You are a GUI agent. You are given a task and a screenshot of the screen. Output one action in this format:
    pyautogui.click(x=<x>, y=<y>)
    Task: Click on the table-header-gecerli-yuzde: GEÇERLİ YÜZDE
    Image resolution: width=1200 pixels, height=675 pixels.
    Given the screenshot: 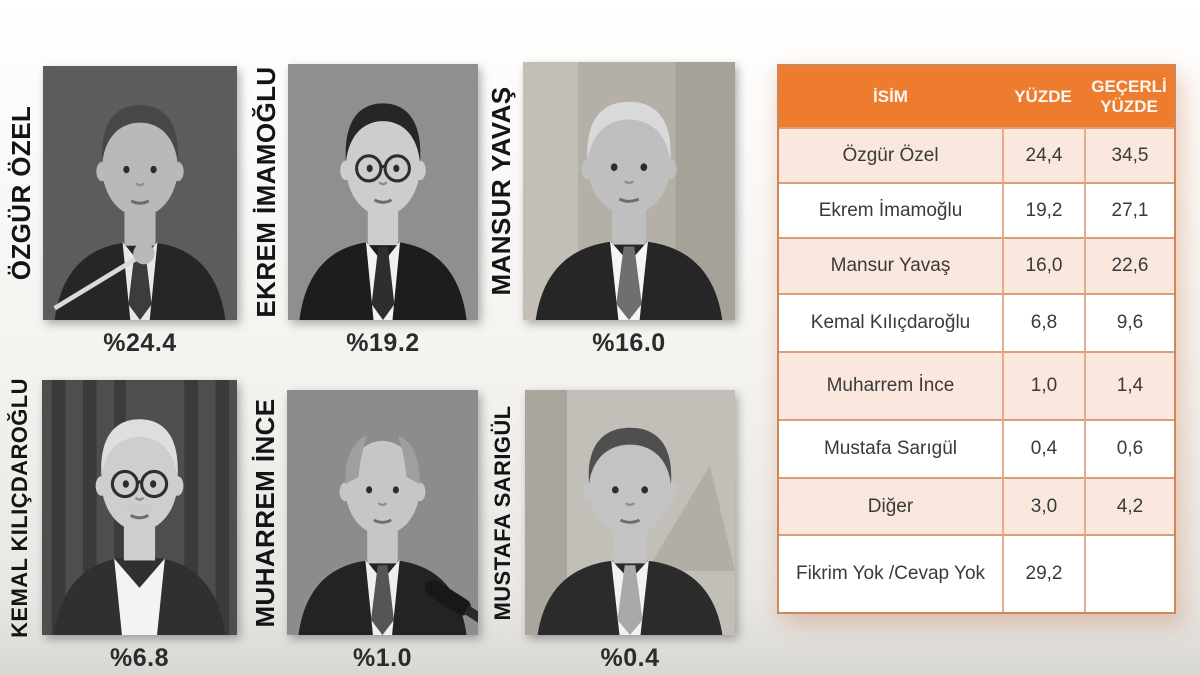 What is the action you would take?
    pyautogui.click(x=1129, y=96)
    